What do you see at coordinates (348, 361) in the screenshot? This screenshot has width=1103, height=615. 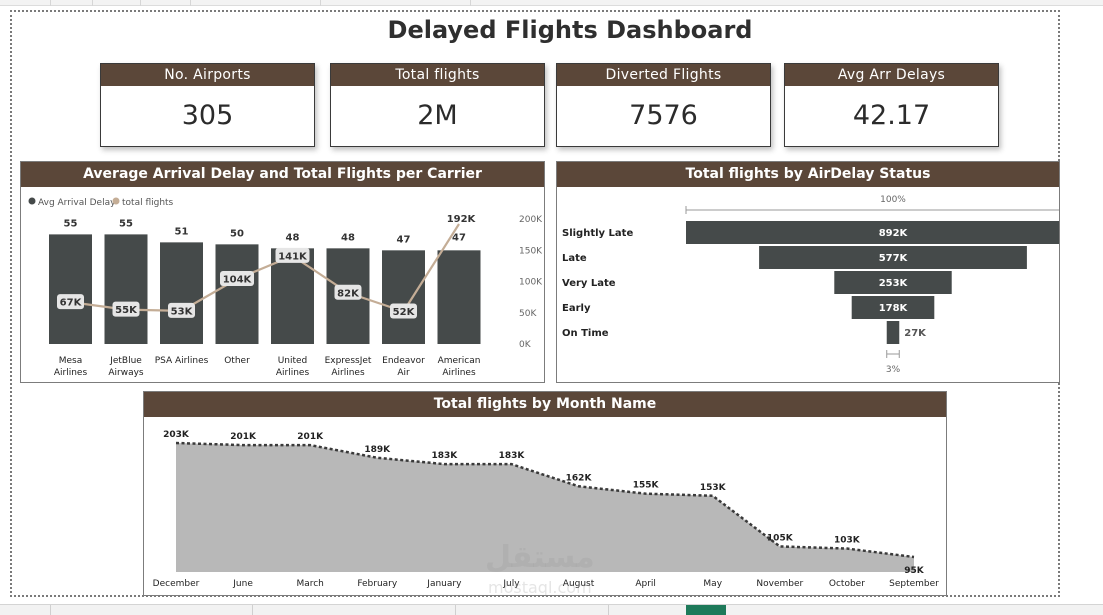 I see `category-tick-label: ExpressJet` at bounding box center [348, 361].